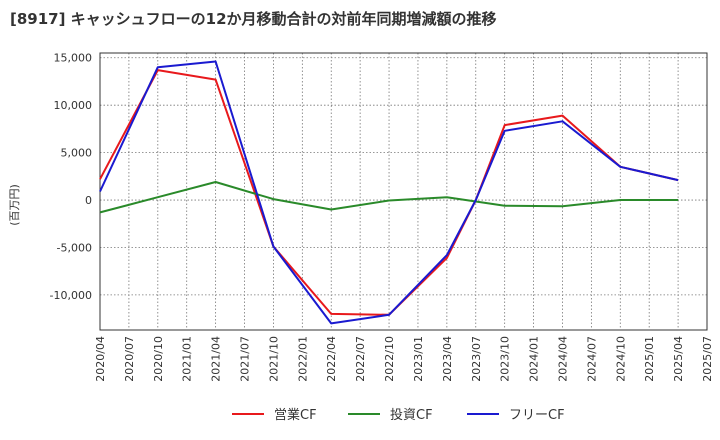  I want to click on x-tick-label: 2022/04, so click(331, 359).